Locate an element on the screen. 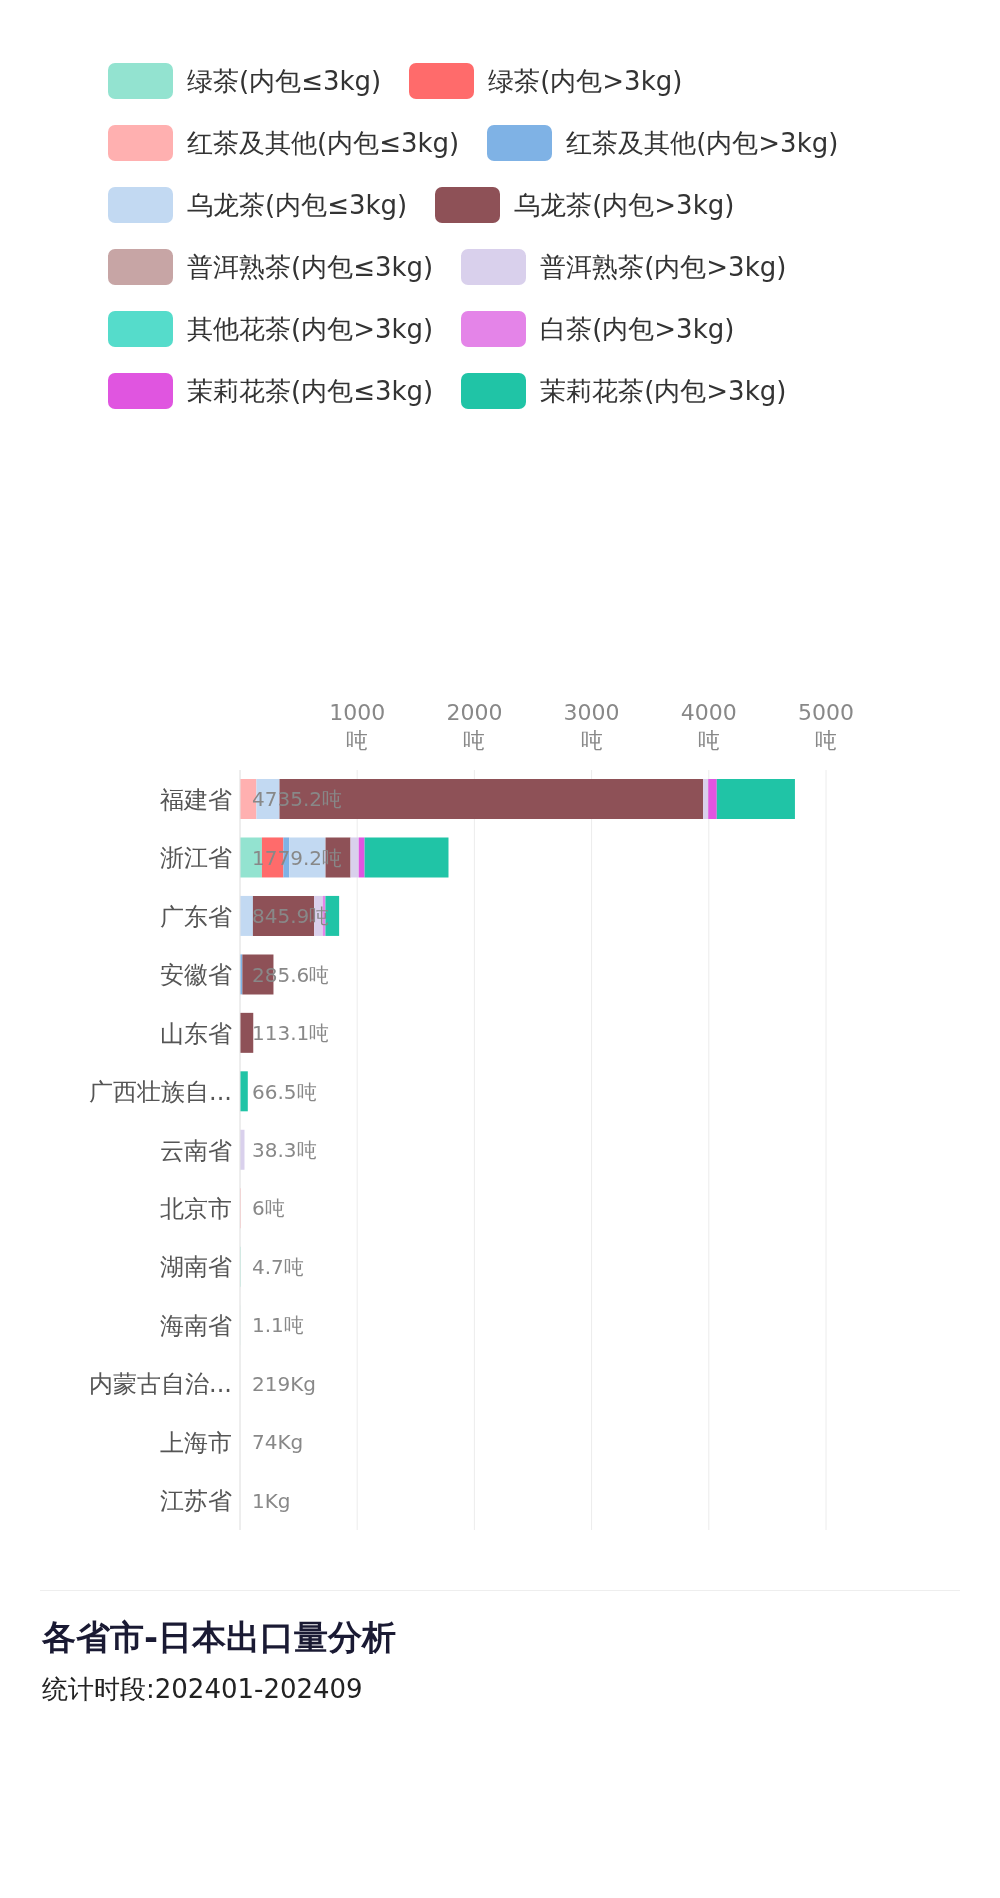 The width and height of the screenshot is (1000, 1898). total-label: 219Kg is located at coordinates (284, 1384).